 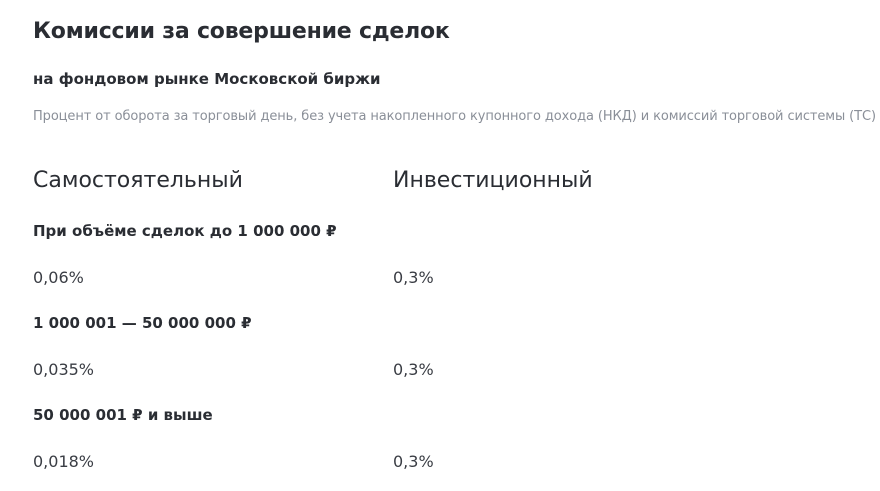 I want to click on tier-label: 50 000 001 ₽ и выше, so click(x=123, y=415).